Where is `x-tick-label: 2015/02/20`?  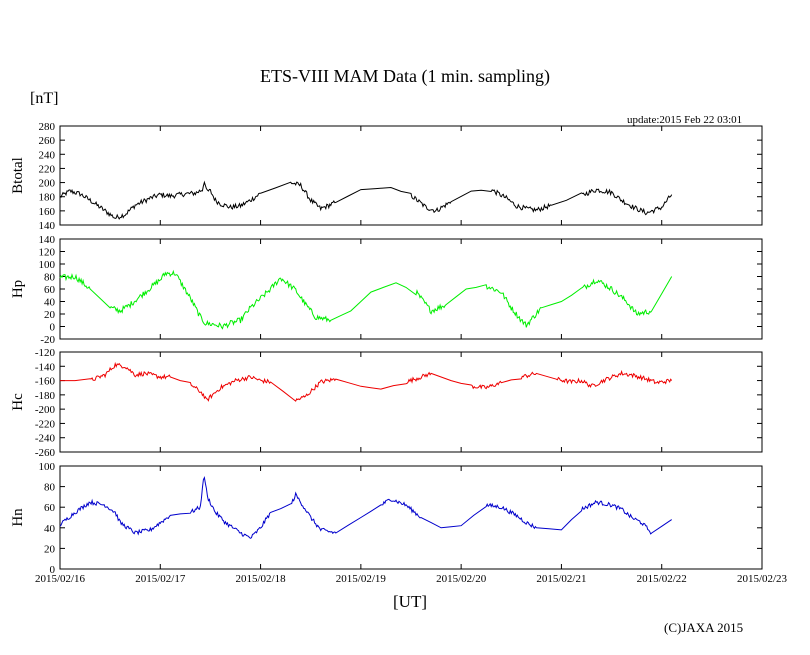 x-tick-label: 2015/02/20 is located at coordinates (461, 579).